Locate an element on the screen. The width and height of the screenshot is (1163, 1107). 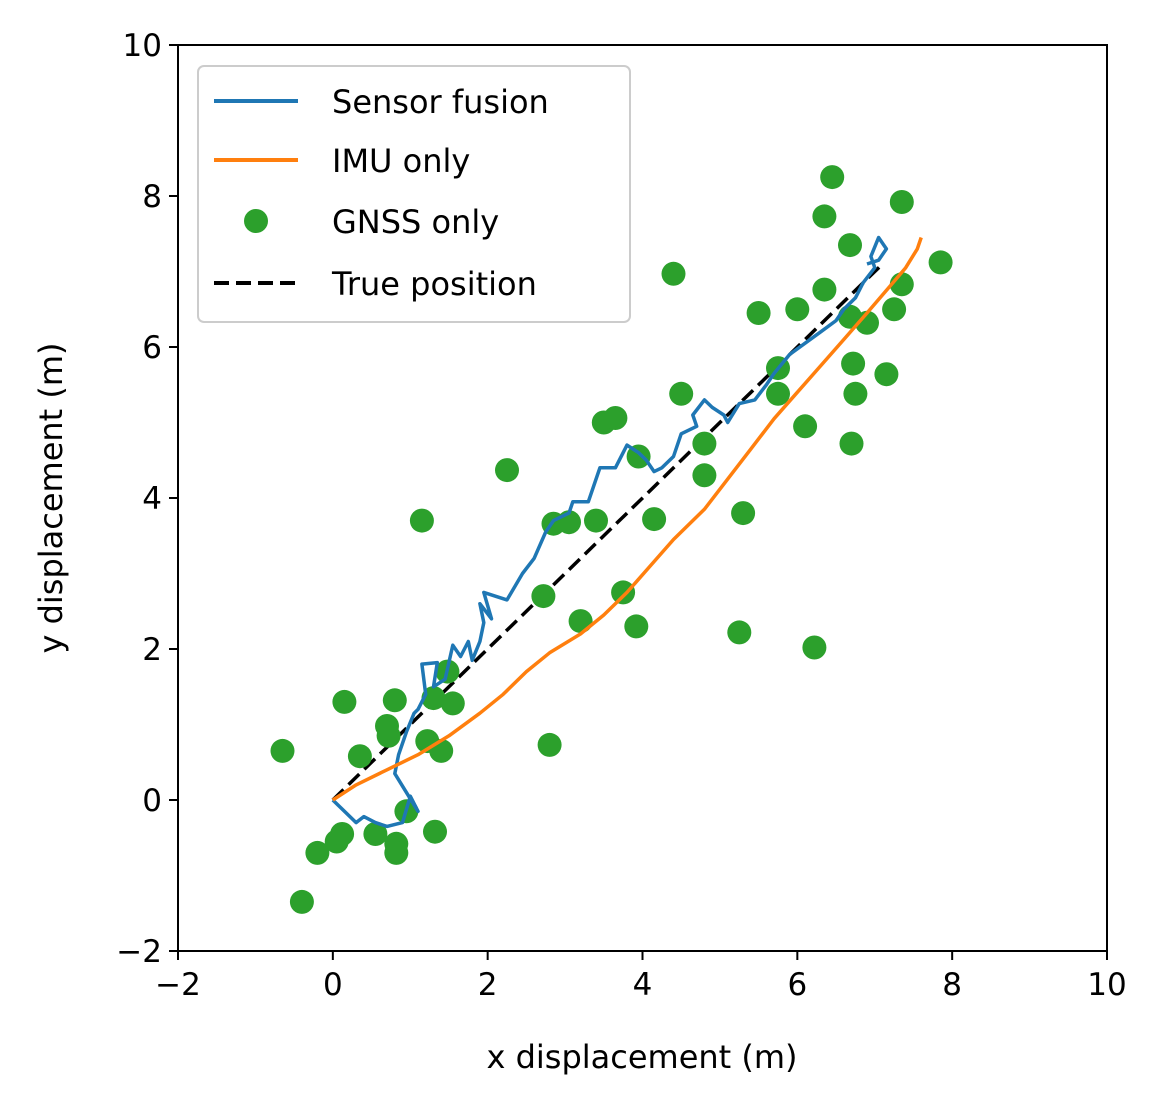
x-axis-label: x displacement (m) is located at coordinates (641, 1057).